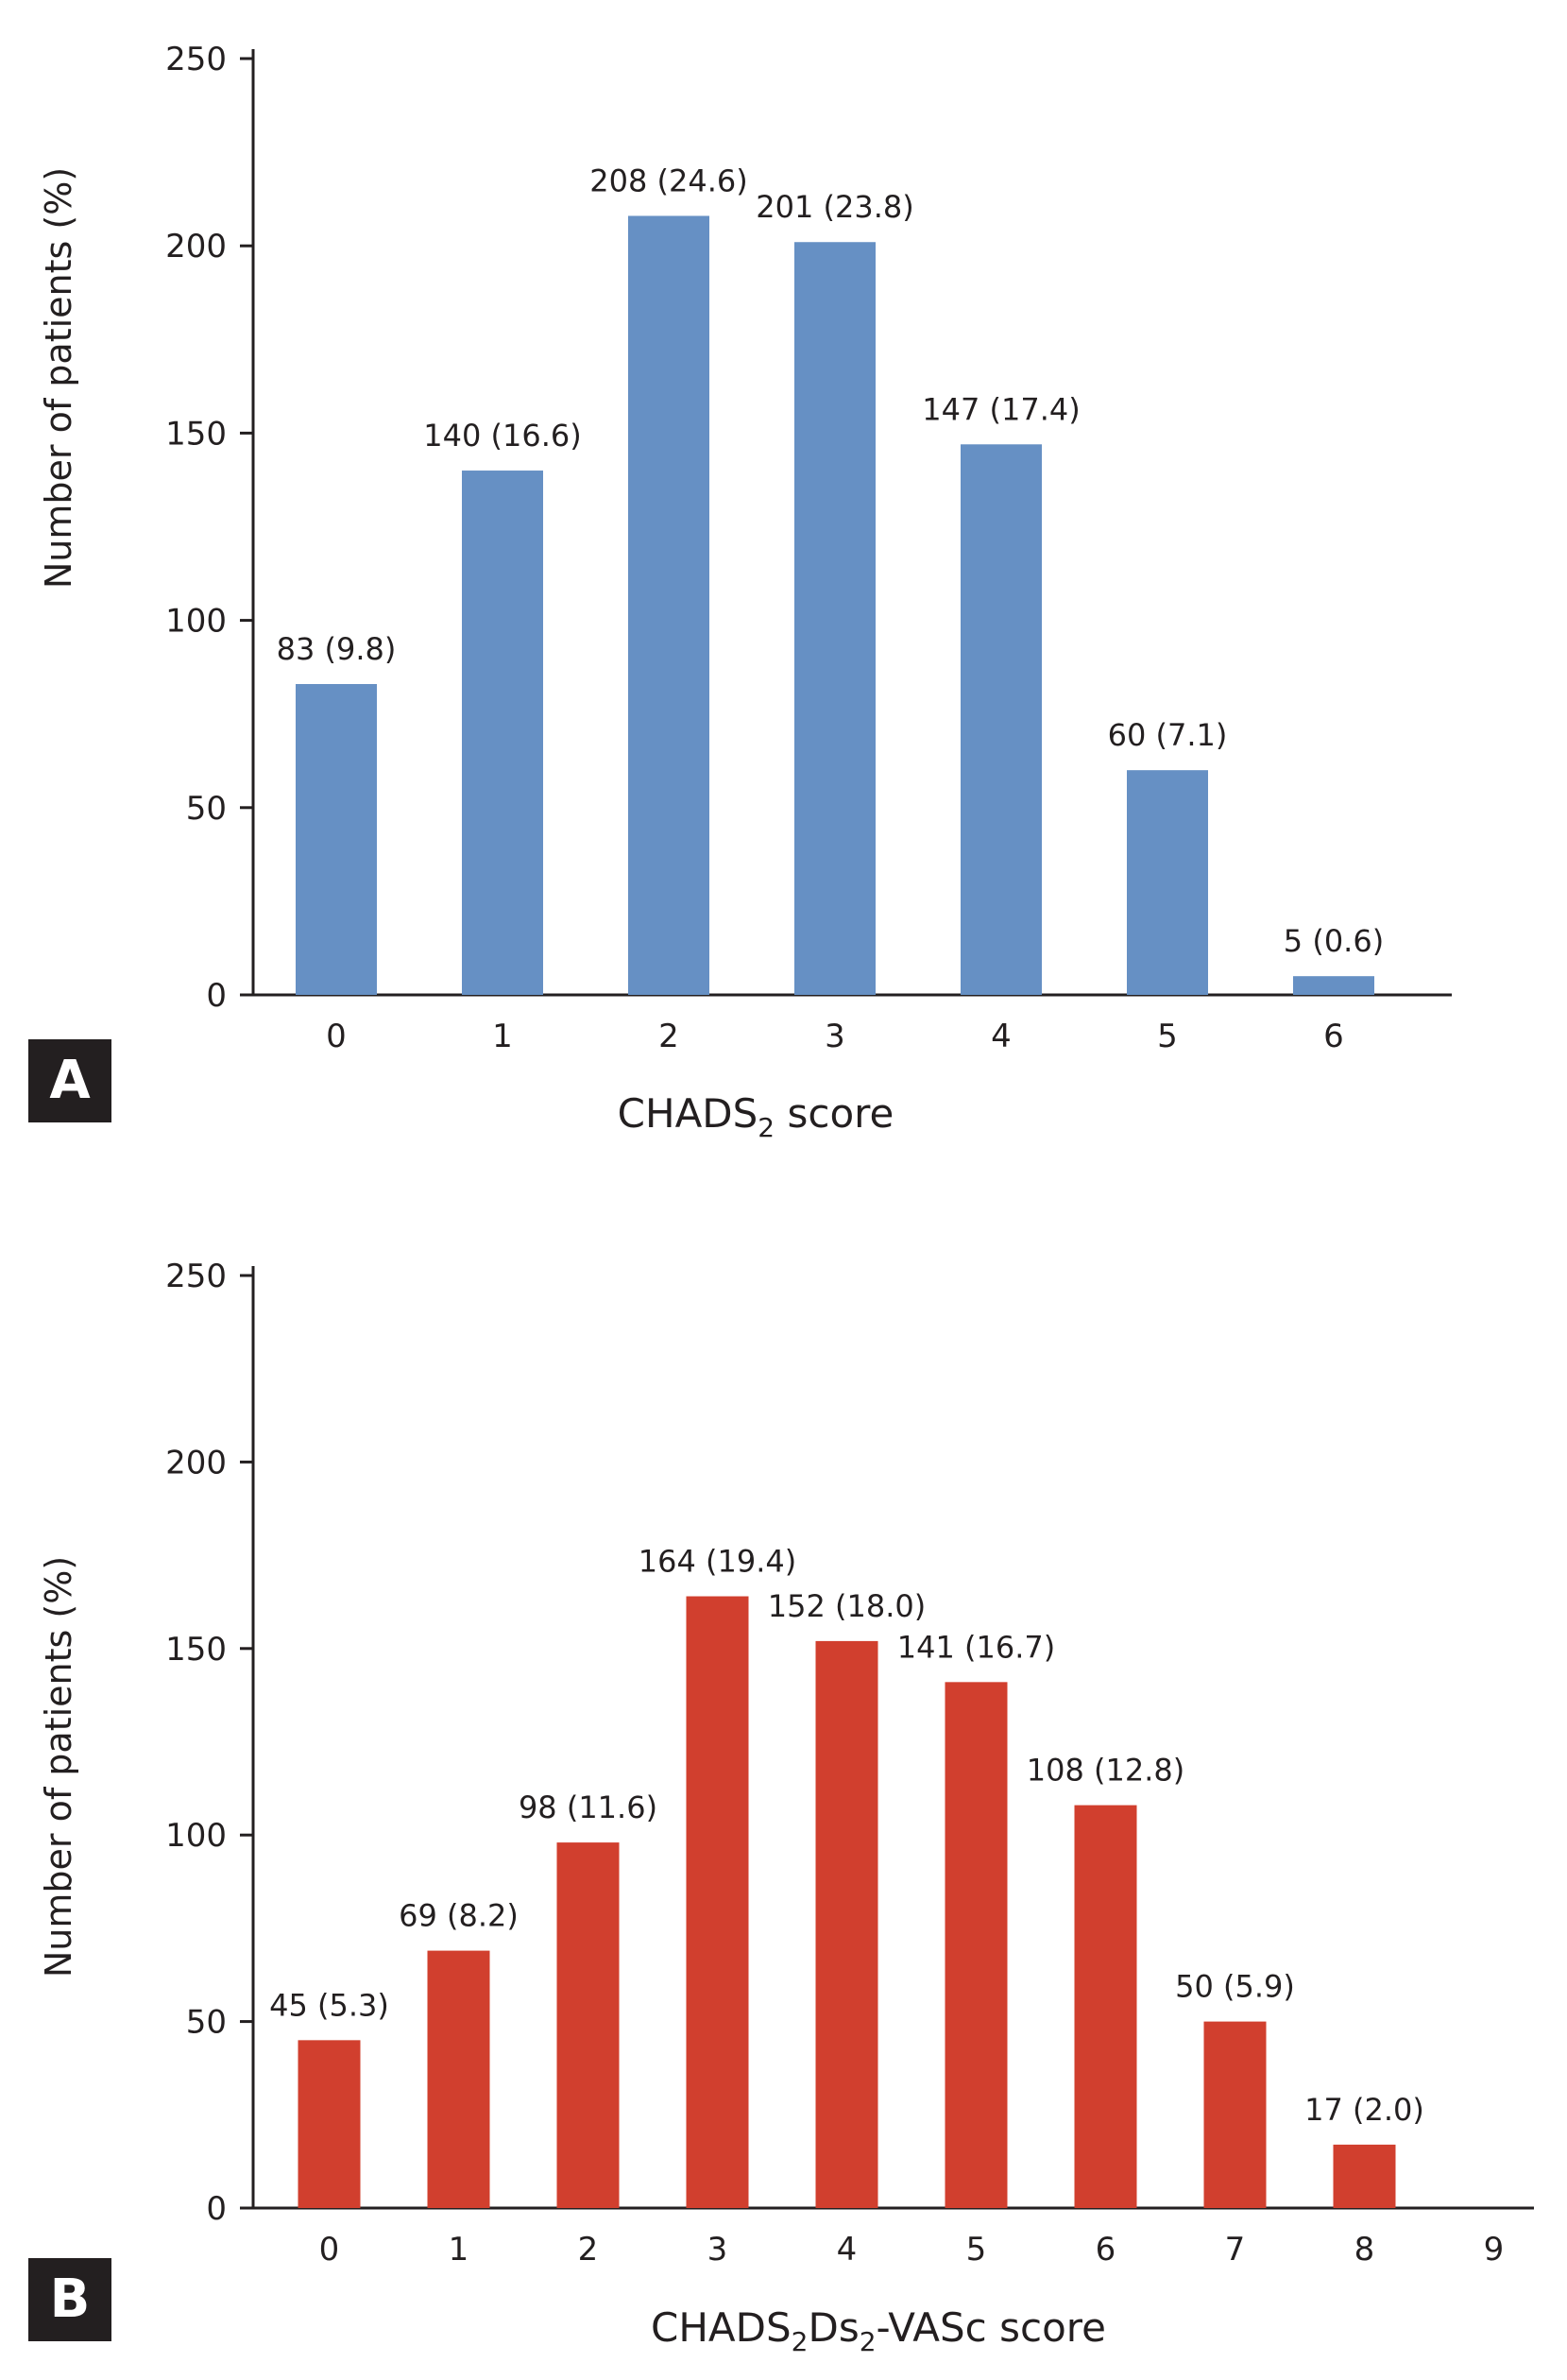 The width and height of the screenshot is (1567, 2380). I want to click on data-label: 141 (16.7), so click(976, 1647).